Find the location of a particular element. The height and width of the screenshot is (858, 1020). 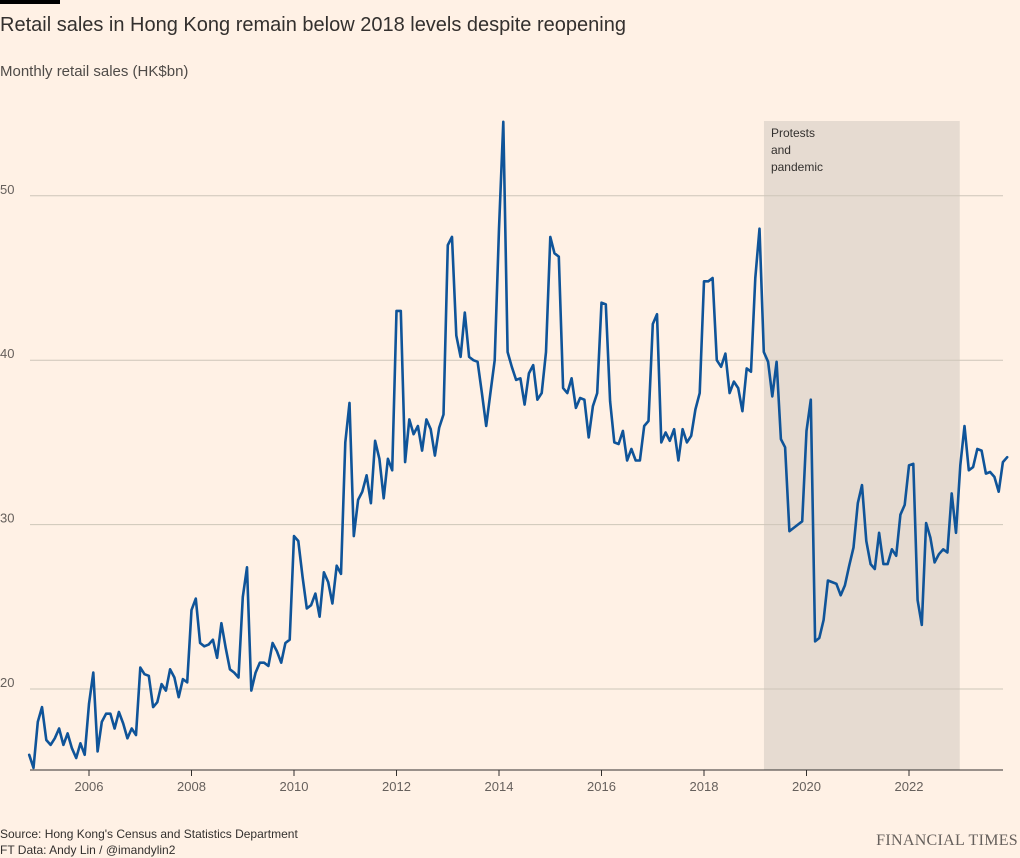

x-tick-label: 2022 is located at coordinates (909, 786).